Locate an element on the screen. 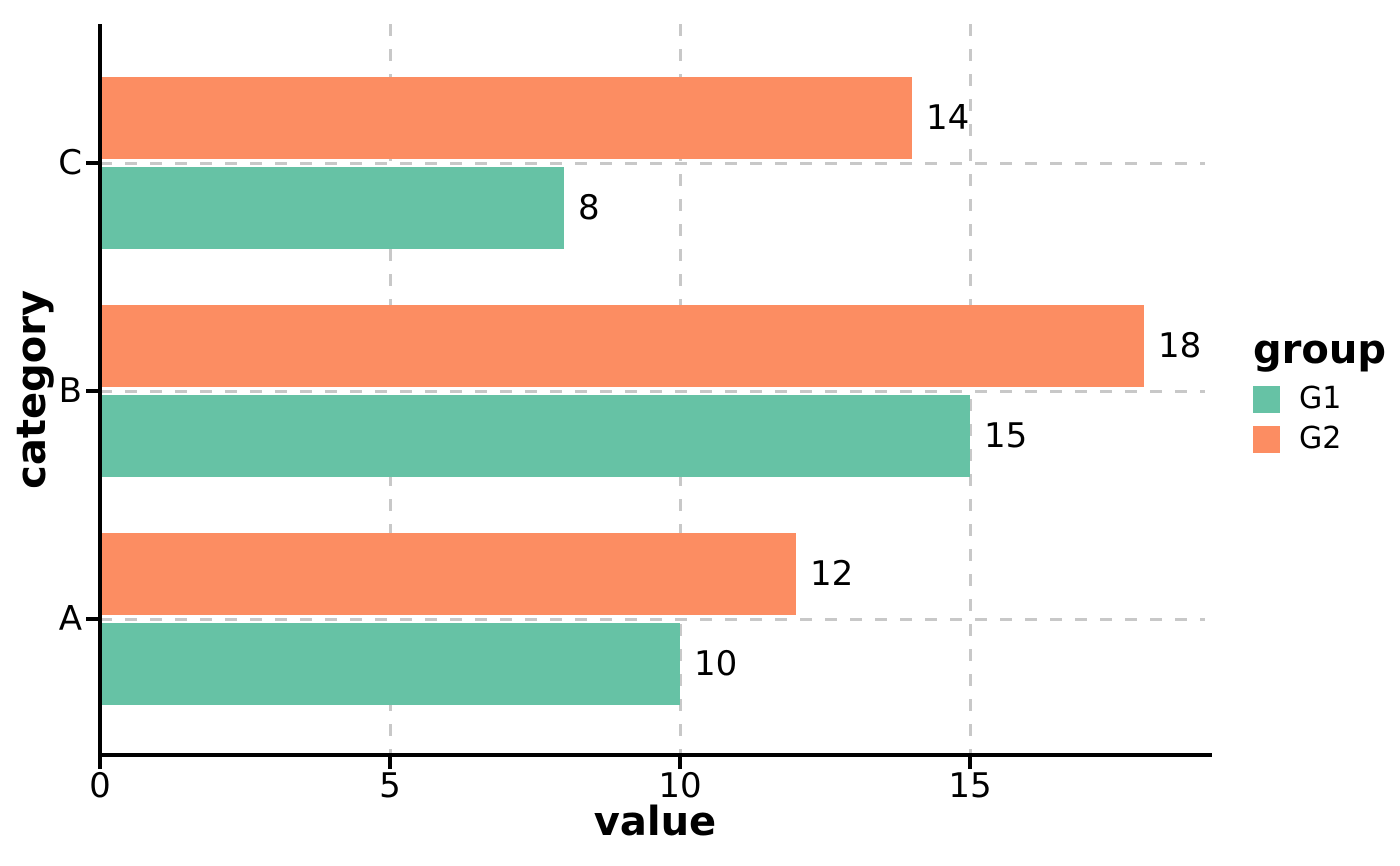 The height and width of the screenshot is (866, 1400). legend-swatch-G2 is located at coordinates (1266, 439).